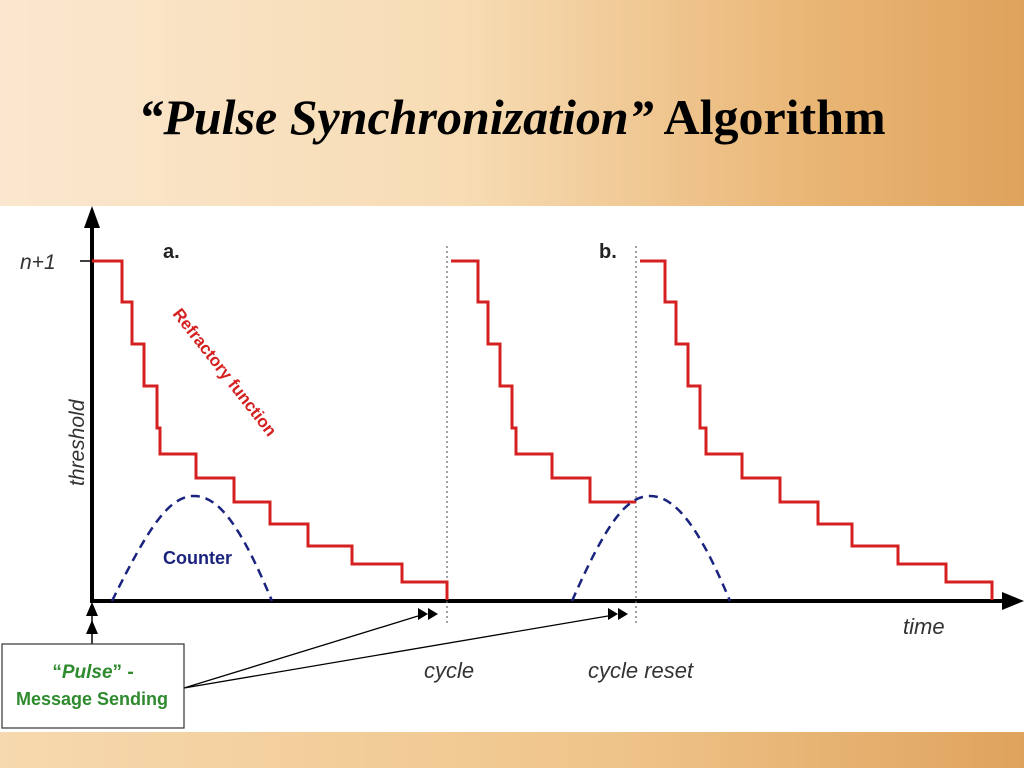 This screenshot has width=1024, height=768. I want to click on pulse-box-line1: “Pulse” -, so click(92, 672).